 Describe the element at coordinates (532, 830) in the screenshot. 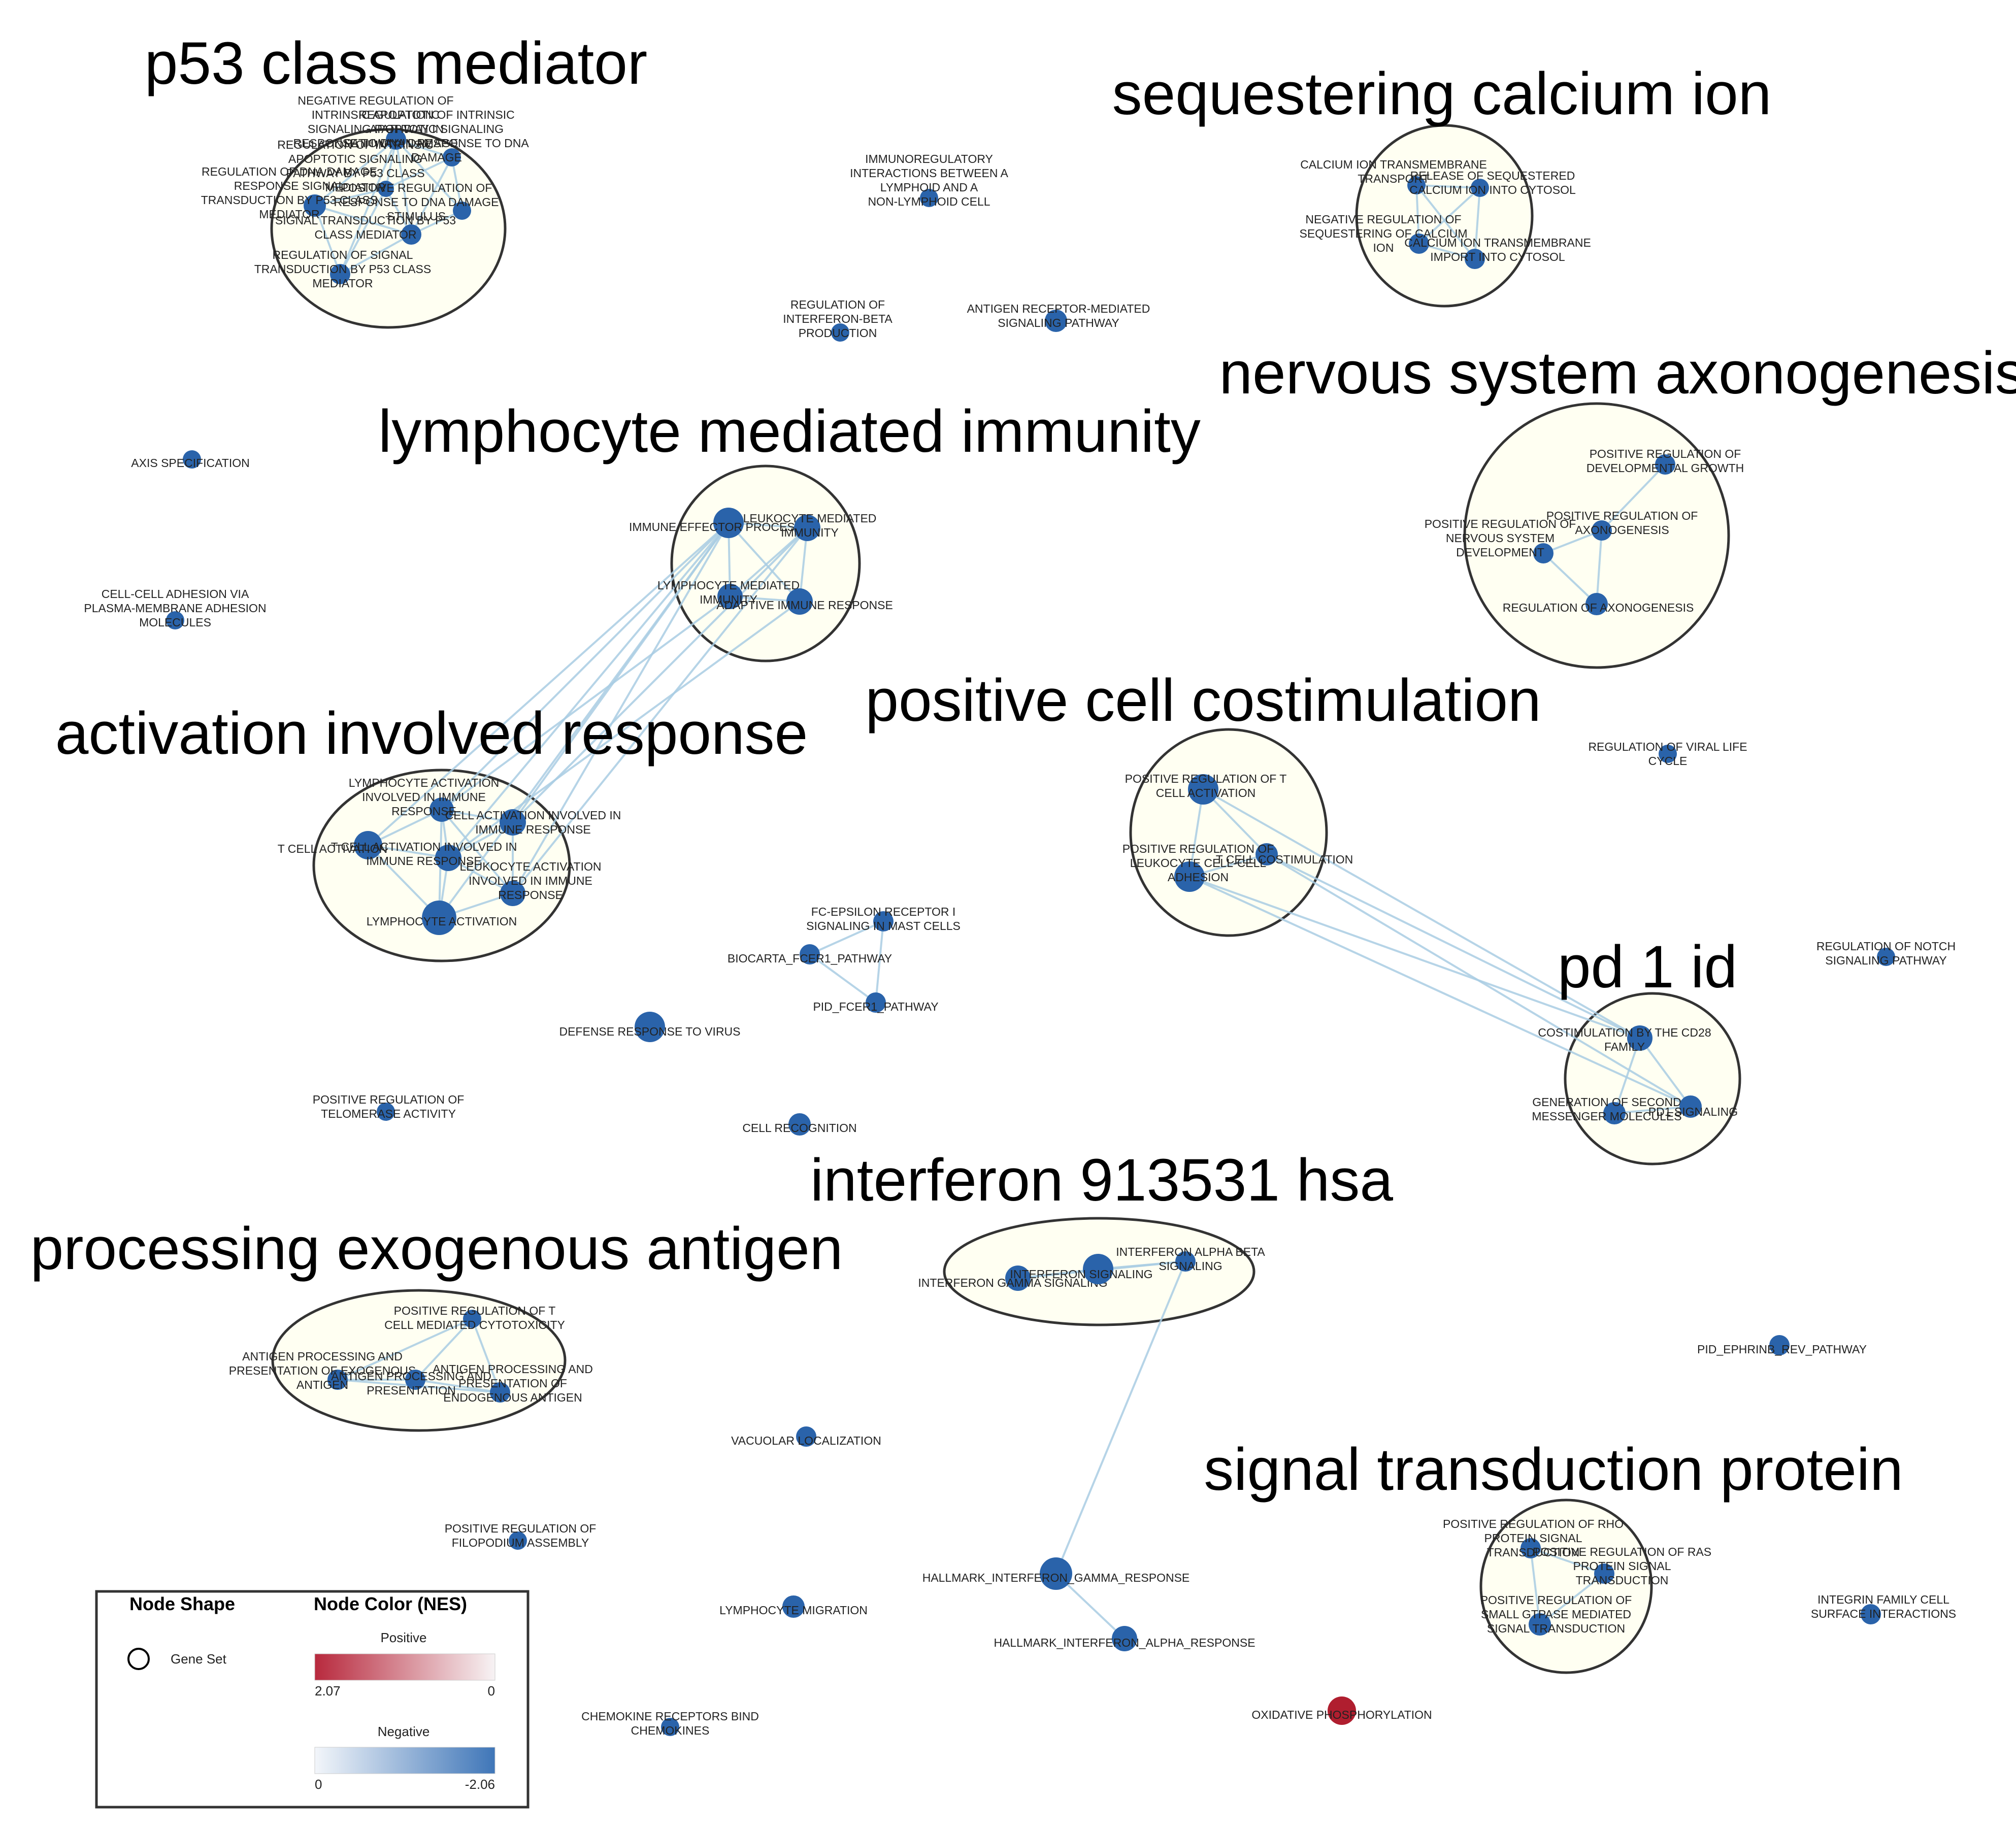

I see `node-label: IMMUNE RESPONSE` at that location.